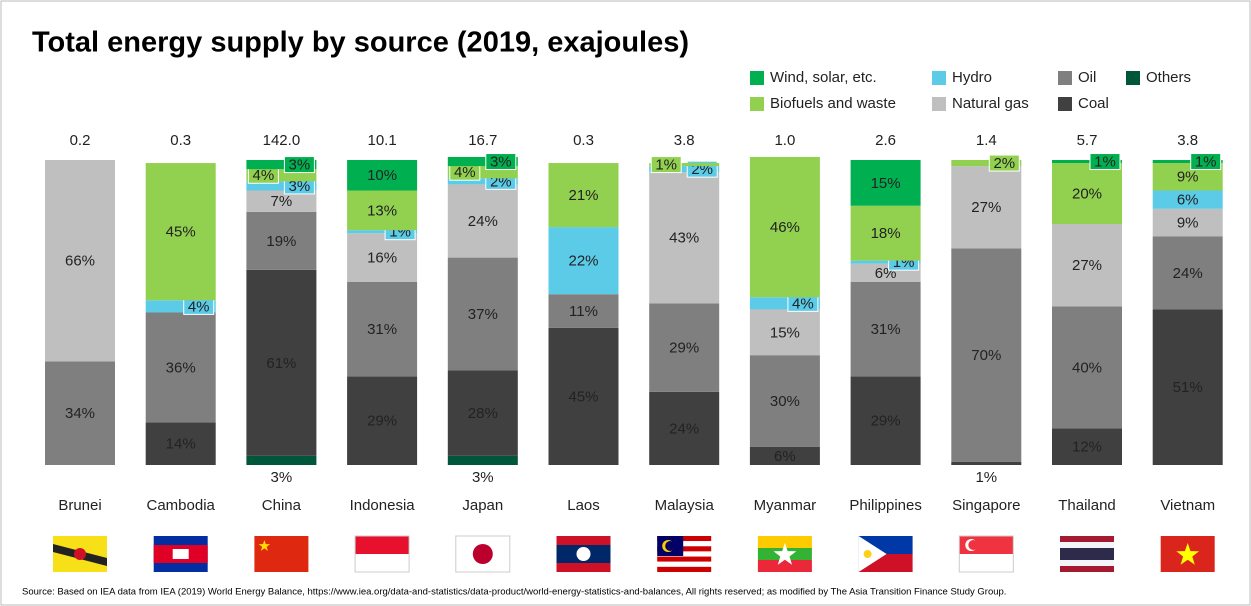  What do you see at coordinates (785, 227) in the screenshot?
I see `data-label: 46%` at bounding box center [785, 227].